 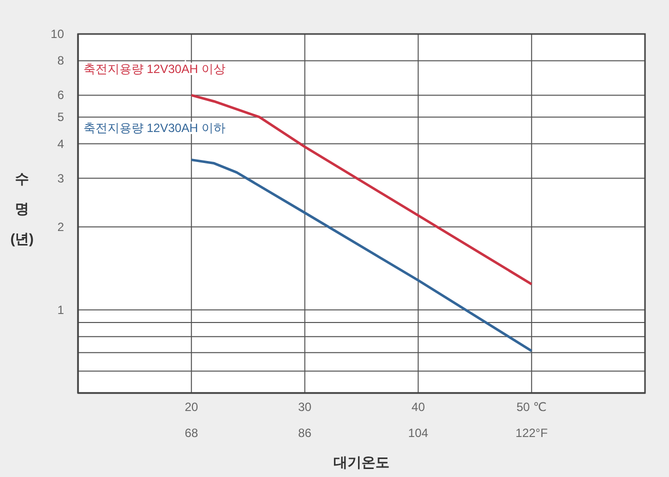 I want to click on x2-tick-label: 104, so click(x=418, y=433).